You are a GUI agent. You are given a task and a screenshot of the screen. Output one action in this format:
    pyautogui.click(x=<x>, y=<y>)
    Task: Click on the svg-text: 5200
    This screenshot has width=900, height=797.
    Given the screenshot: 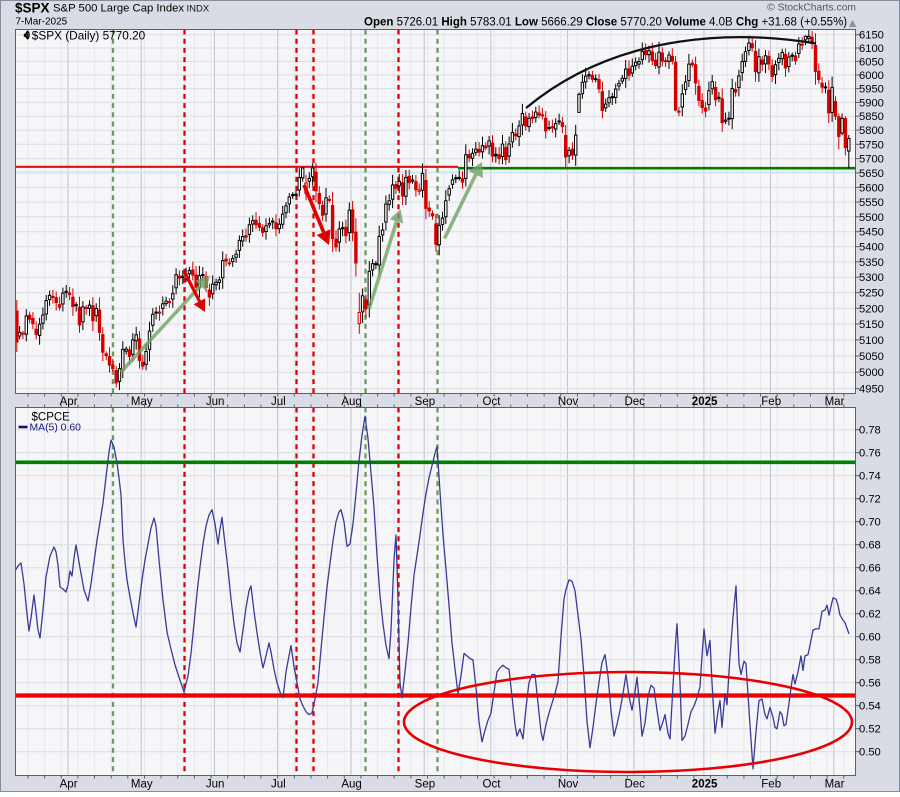 What is the action you would take?
    pyautogui.click(x=871, y=309)
    